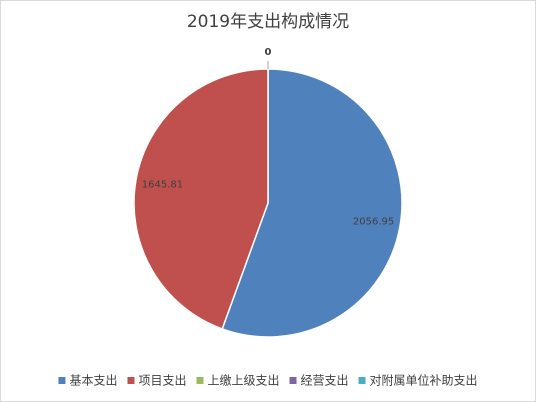 The image size is (536, 402). What do you see at coordinates (373, 222) in the screenshot?
I see `data-label: 2056.95` at bounding box center [373, 222].